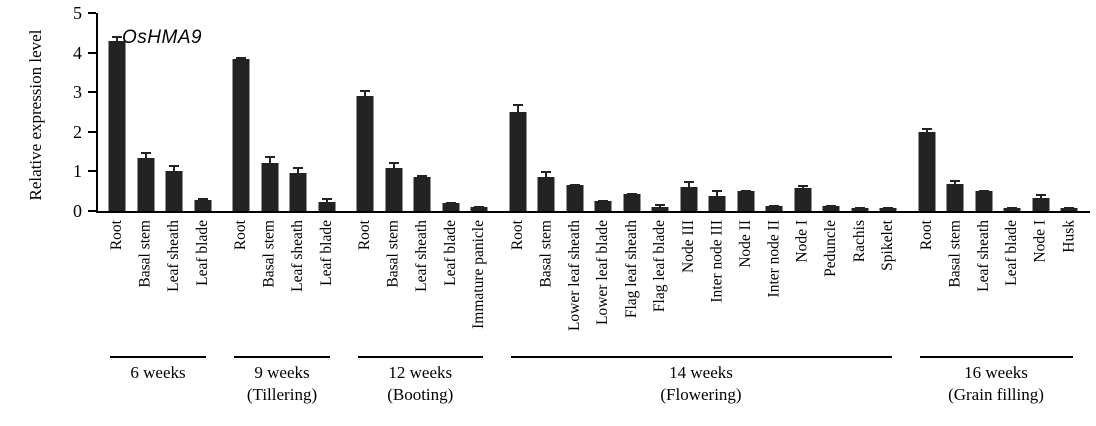  I want to click on stage-cell: 9 weeks (Tillering), so click(282, 381).